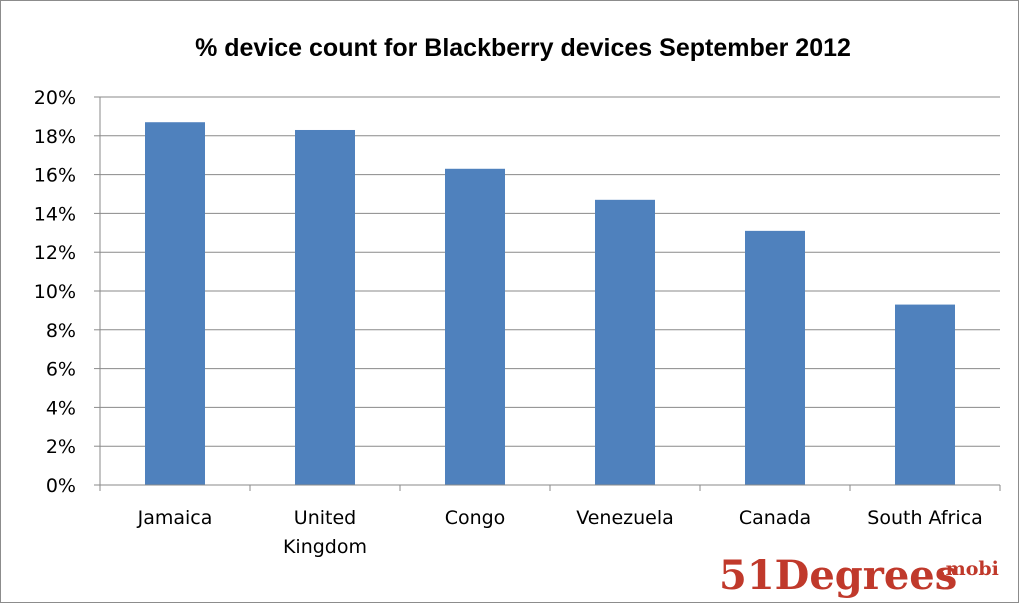 This screenshot has width=1019, height=603. What do you see at coordinates (625, 518) in the screenshot?
I see `x-tick-label: Venezuela` at bounding box center [625, 518].